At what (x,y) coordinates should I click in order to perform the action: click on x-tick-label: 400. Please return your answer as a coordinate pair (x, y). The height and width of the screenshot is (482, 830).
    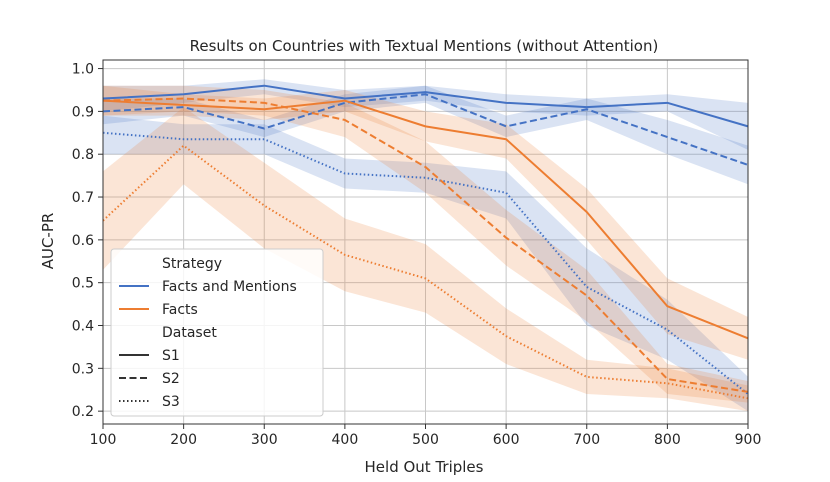
    Looking at the image, I should click on (345, 440).